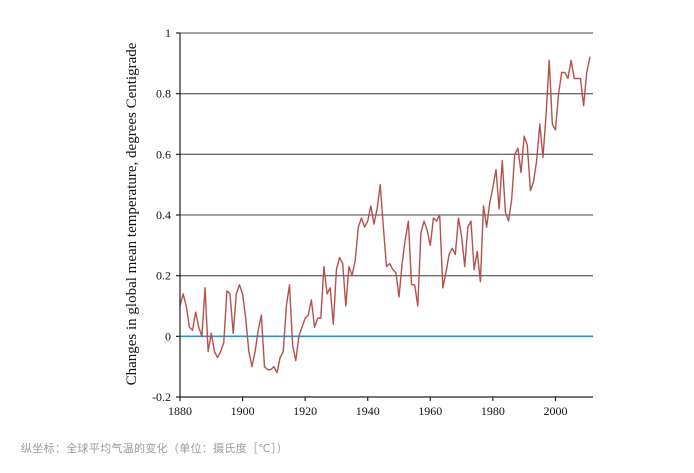 The height and width of the screenshot is (473, 694). Describe the element at coordinates (368, 411) in the screenshot. I see `x-tick-label-3: 1940` at that location.